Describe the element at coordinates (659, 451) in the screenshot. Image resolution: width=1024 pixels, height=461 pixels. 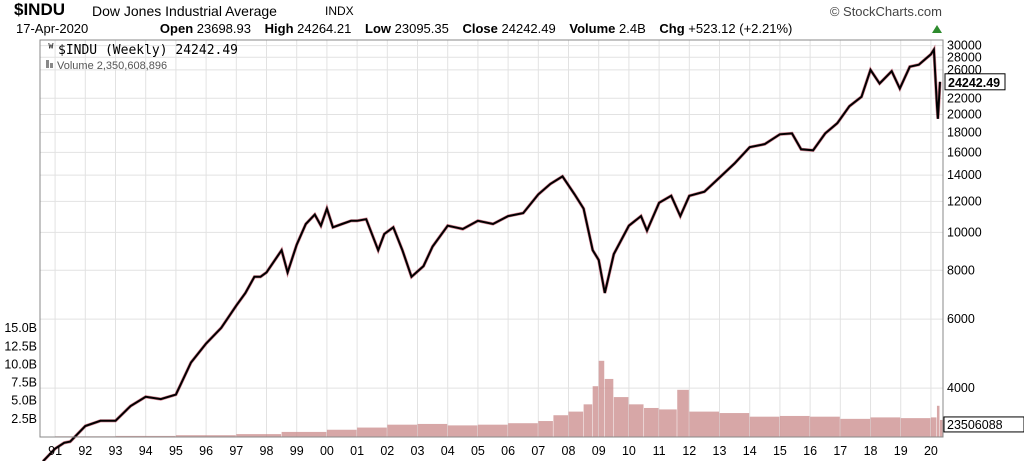
I see `x-tick-label: 11` at that location.